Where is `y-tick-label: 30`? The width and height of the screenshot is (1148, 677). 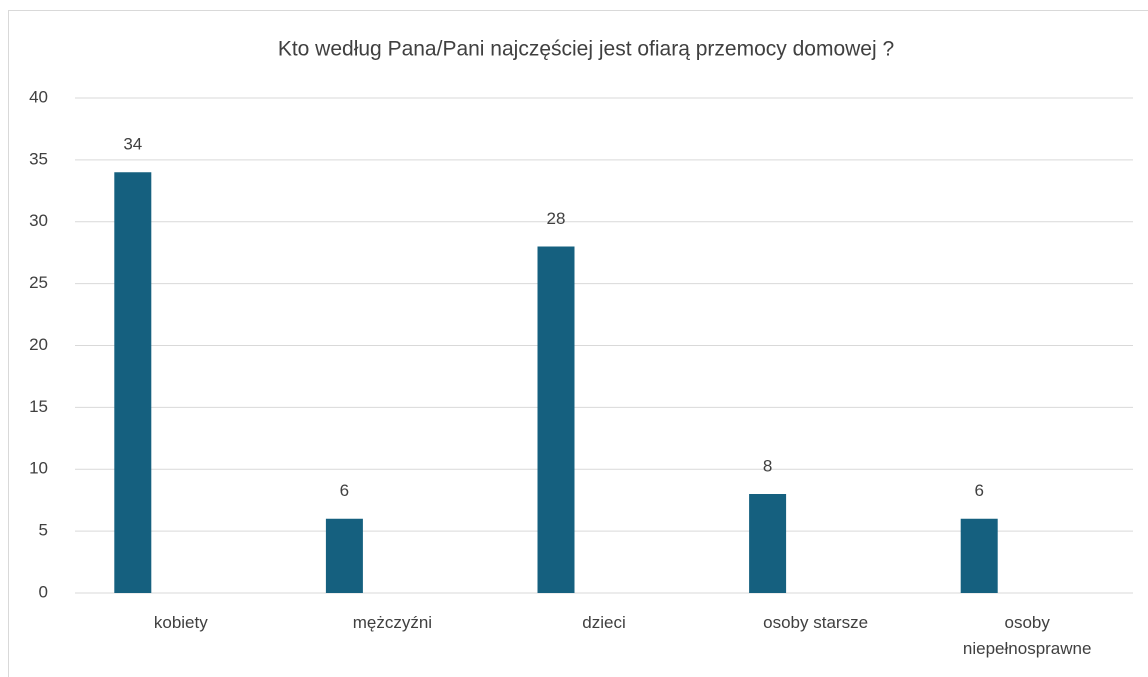 y-tick-label: 30 is located at coordinates (38, 220).